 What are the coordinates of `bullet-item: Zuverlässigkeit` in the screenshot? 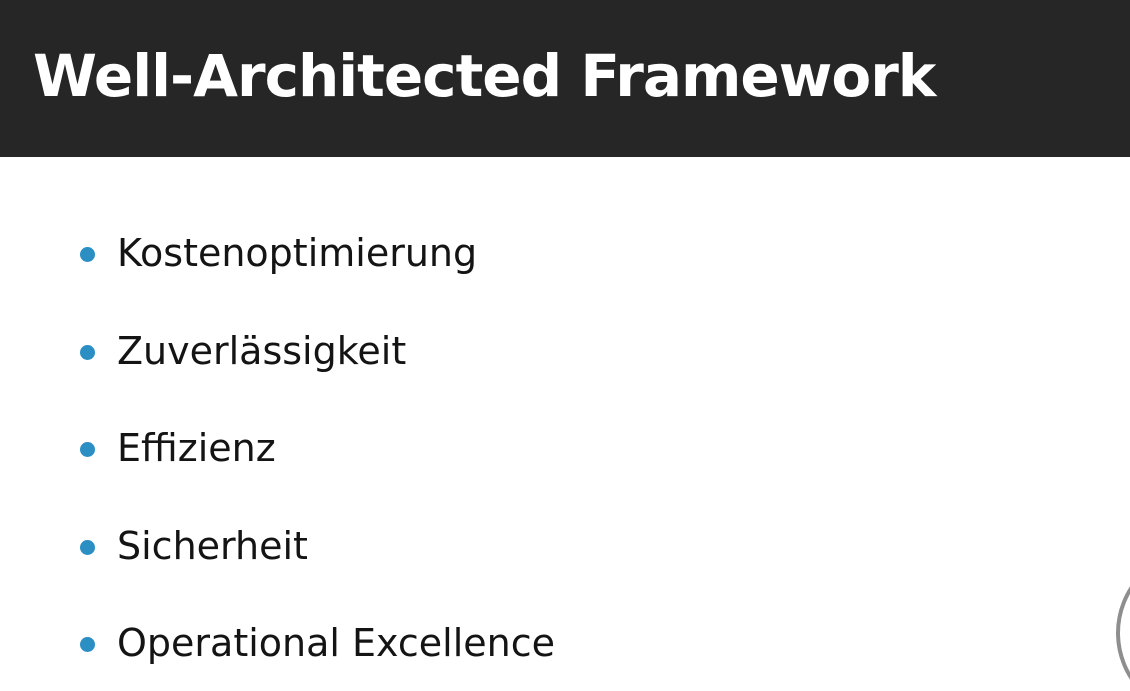 It's located at (317, 369).